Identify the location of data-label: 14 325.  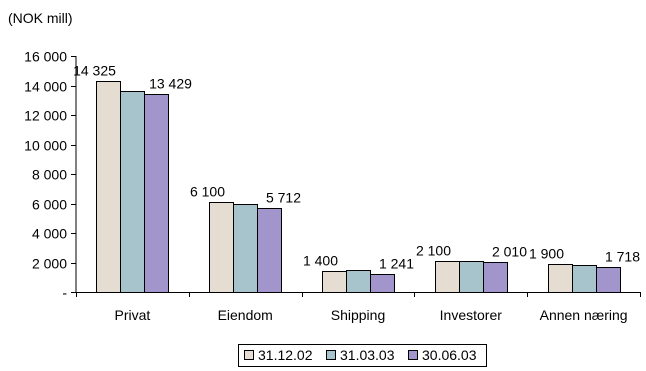
(94, 71).